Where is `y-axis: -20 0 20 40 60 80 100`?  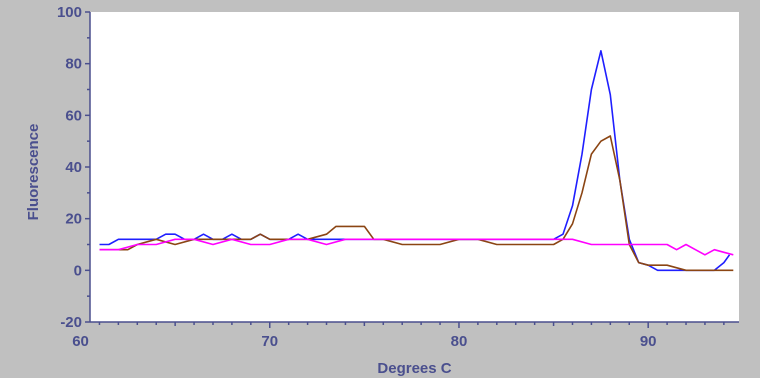 y-axis: -20 0 20 40 60 80 100 is located at coordinates (73, 167).